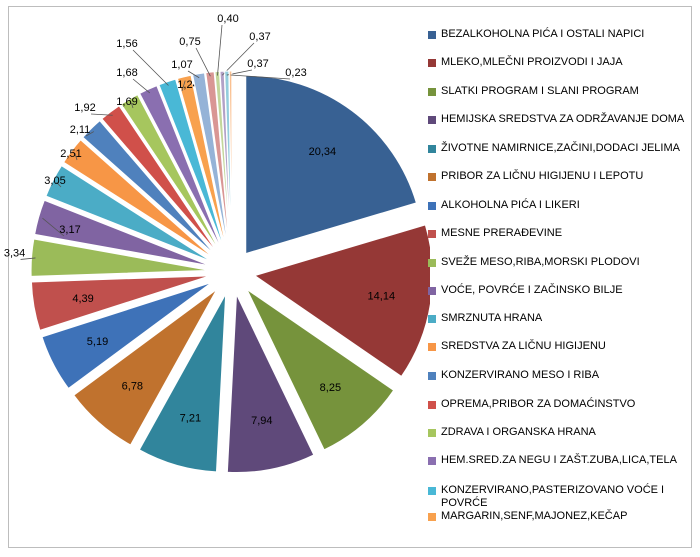  I want to click on slice-value-label: 3,17, so click(69, 230).